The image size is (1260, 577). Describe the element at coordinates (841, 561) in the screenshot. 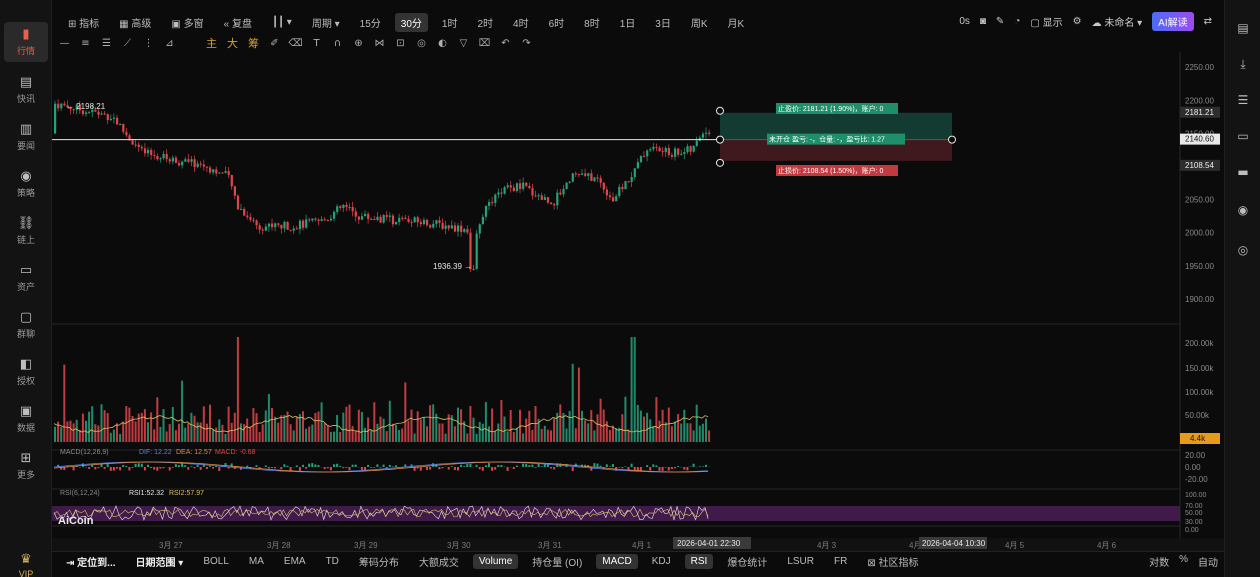

I see `tab-fr: FR` at that location.